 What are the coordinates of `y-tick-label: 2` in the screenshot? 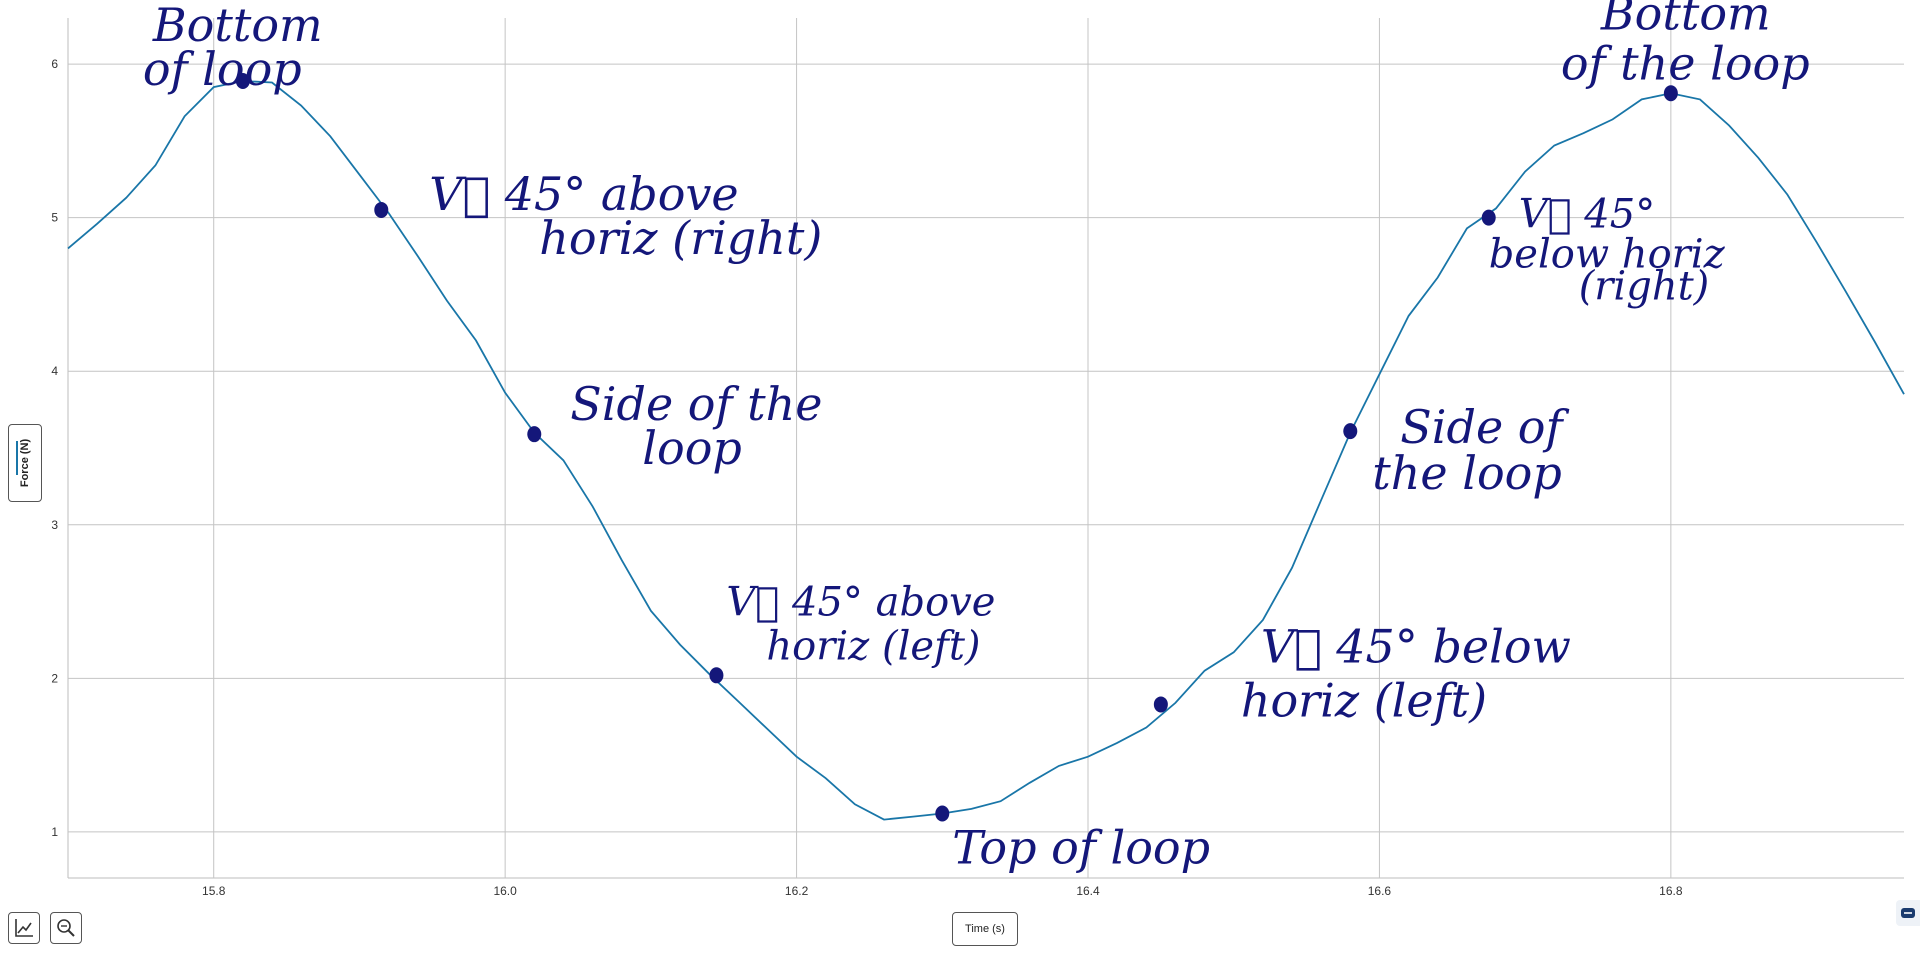 It's located at (54, 678).